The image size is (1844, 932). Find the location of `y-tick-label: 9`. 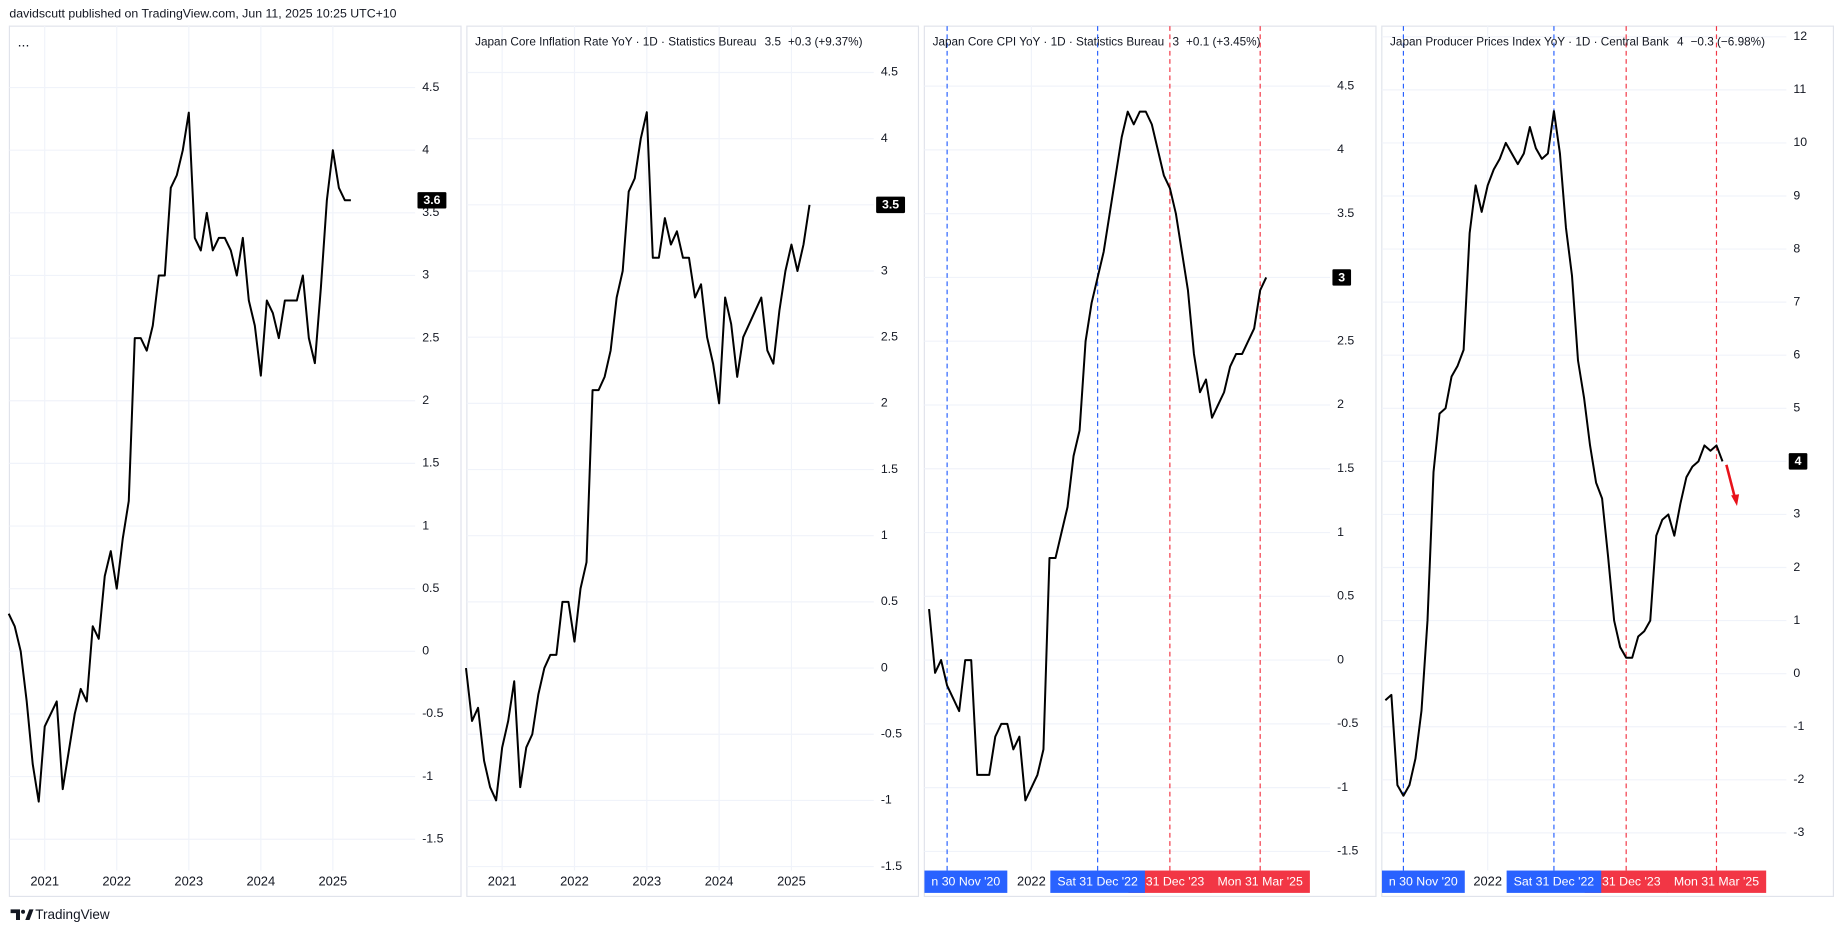

y-tick-label: 9 is located at coordinates (1796, 195).